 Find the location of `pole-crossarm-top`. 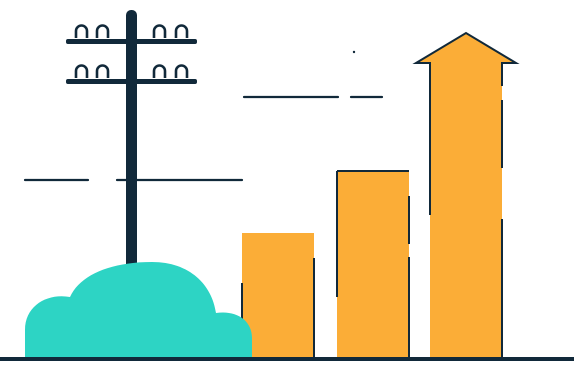

pole-crossarm-top is located at coordinates (131, 41).